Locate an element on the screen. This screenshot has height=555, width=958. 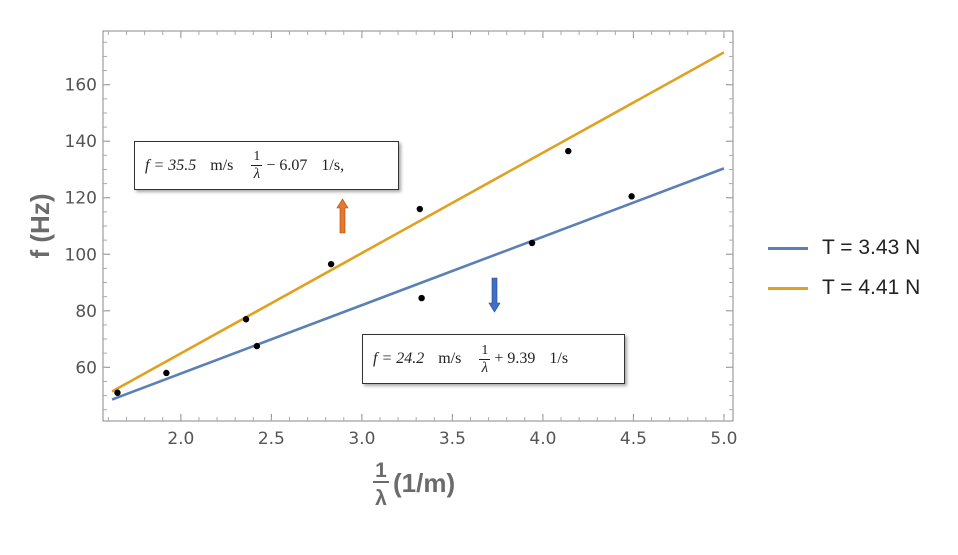
x-tick-label: 3.0 is located at coordinates (361, 439).